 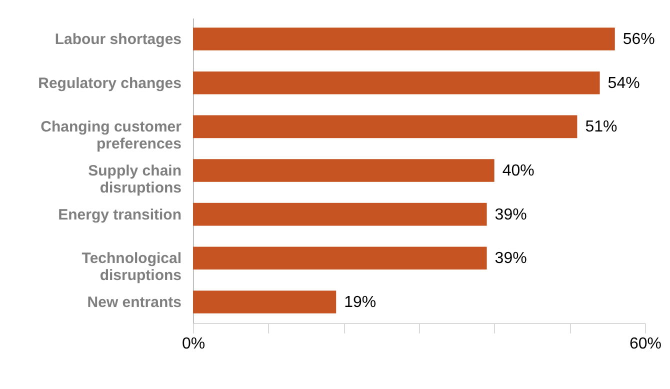 I want to click on y-tick-label: Energy transition, so click(x=120, y=215).